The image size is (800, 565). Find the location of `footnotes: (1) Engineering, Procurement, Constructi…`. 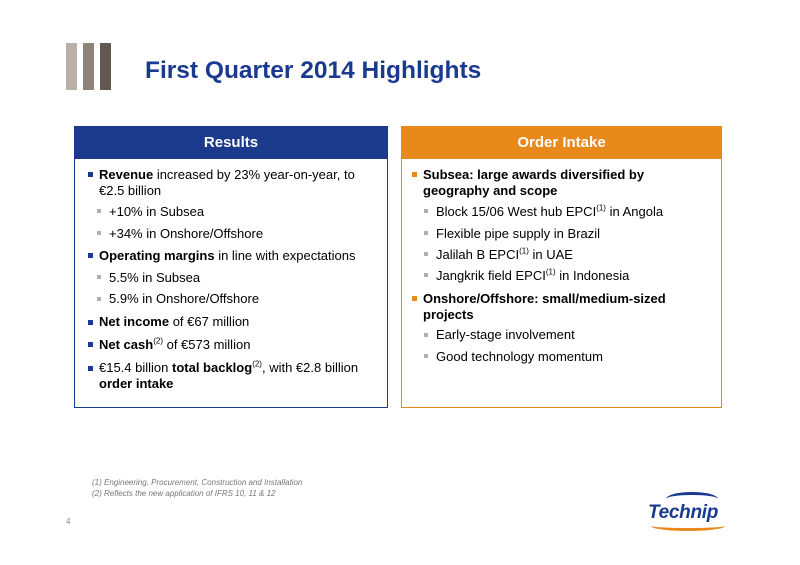

footnotes: (1) Engineering, Procurement, Constructi… is located at coordinates (197, 488).